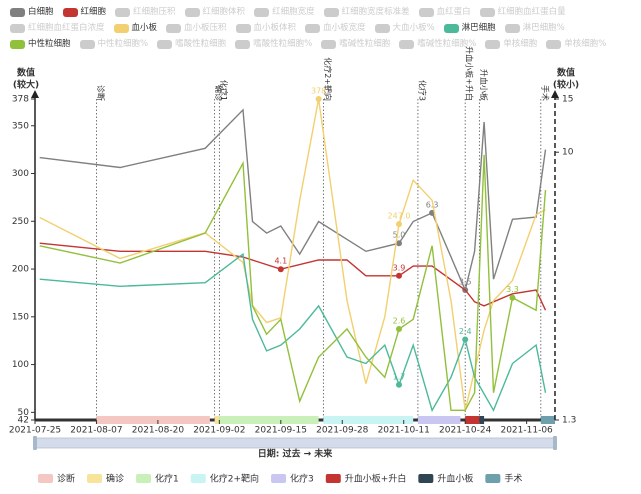 The width and height of the screenshot is (641, 494). What do you see at coordinates (105, 479) in the screenshot?
I see `event-legend-item: 确诊` at bounding box center [105, 479].